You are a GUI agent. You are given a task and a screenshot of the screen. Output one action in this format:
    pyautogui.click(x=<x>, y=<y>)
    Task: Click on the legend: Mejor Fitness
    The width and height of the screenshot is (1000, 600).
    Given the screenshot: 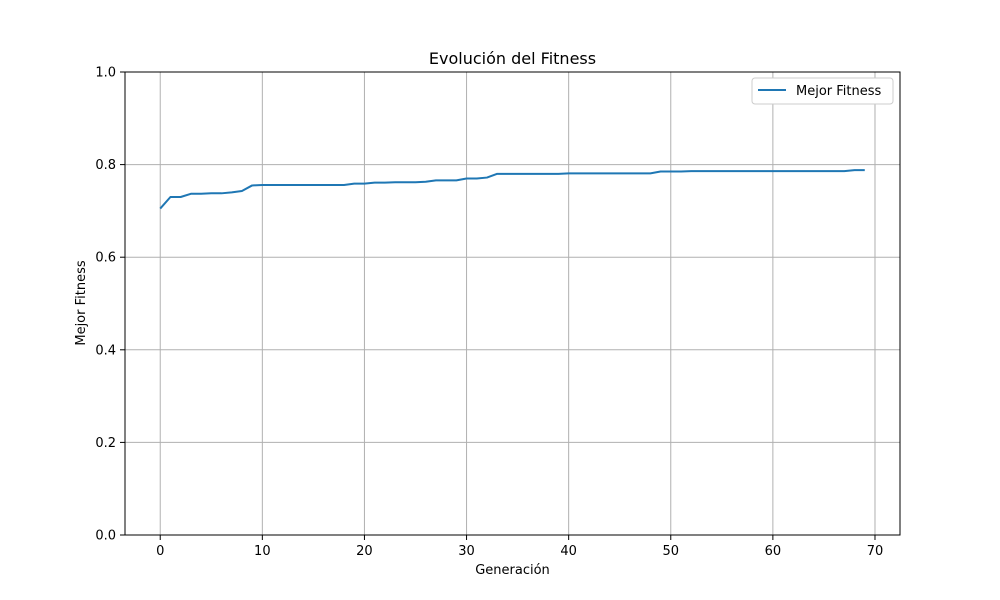 What is the action you would take?
    pyautogui.click(x=822, y=91)
    